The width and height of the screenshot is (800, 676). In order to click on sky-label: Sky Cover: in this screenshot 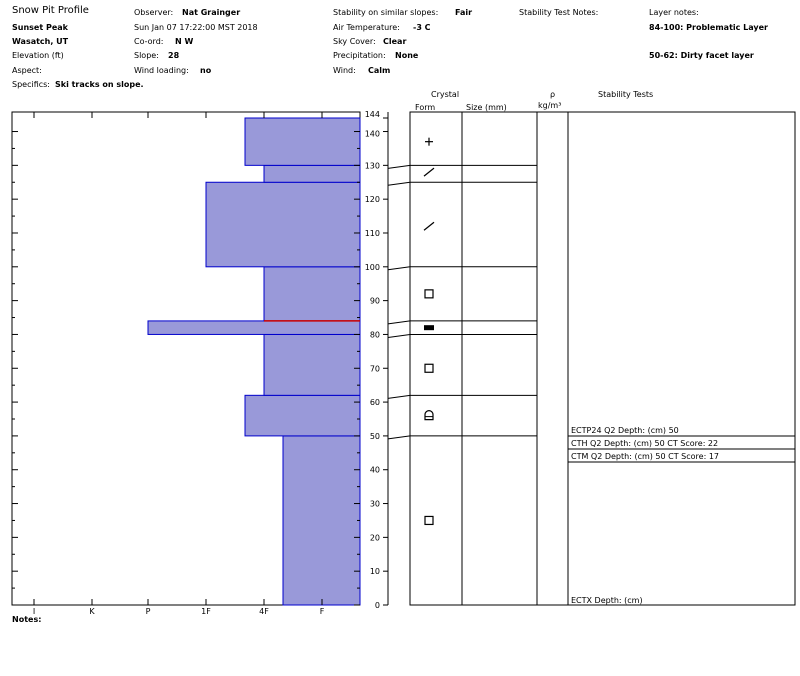, I will do `click(354, 41)`.